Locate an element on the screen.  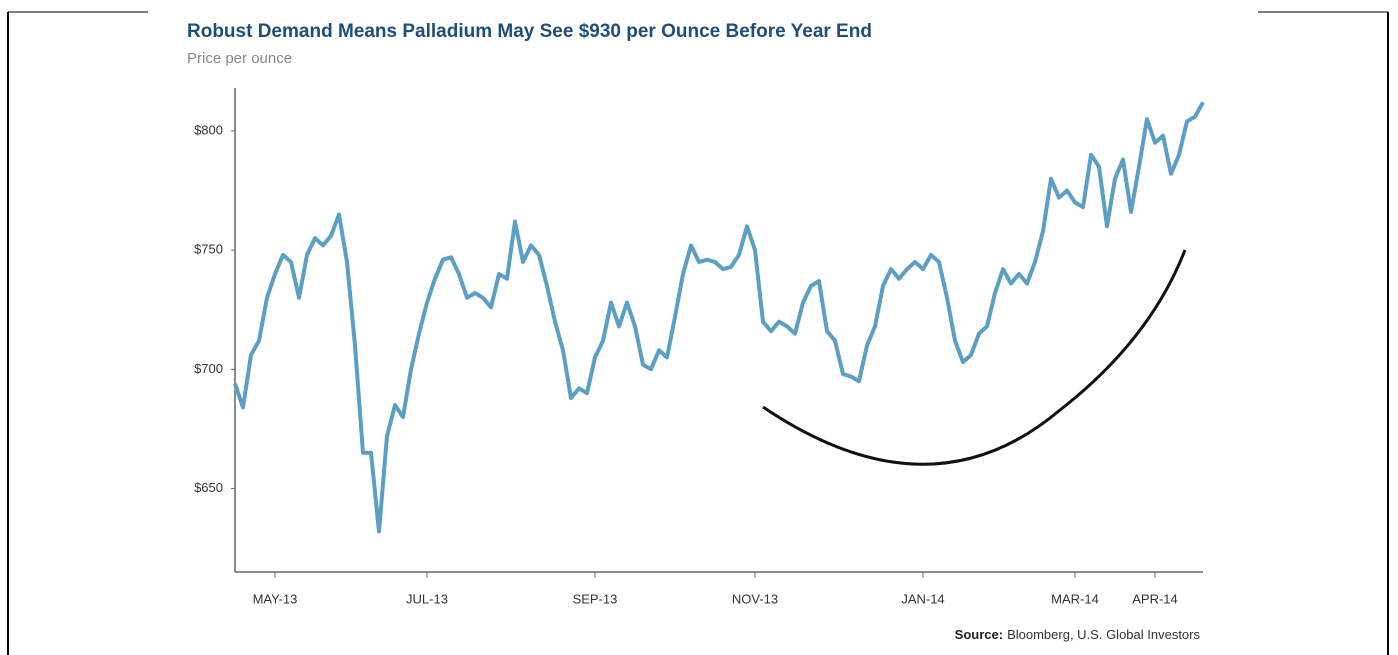
chart-subtitle: Price per ounce is located at coordinates (239, 58).